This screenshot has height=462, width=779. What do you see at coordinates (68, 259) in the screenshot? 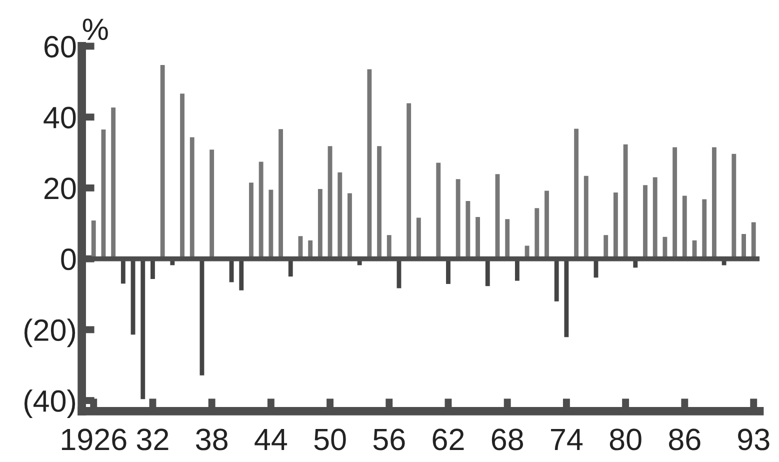
I see `y-tick-label: 0` at bounding box center [68, 259].